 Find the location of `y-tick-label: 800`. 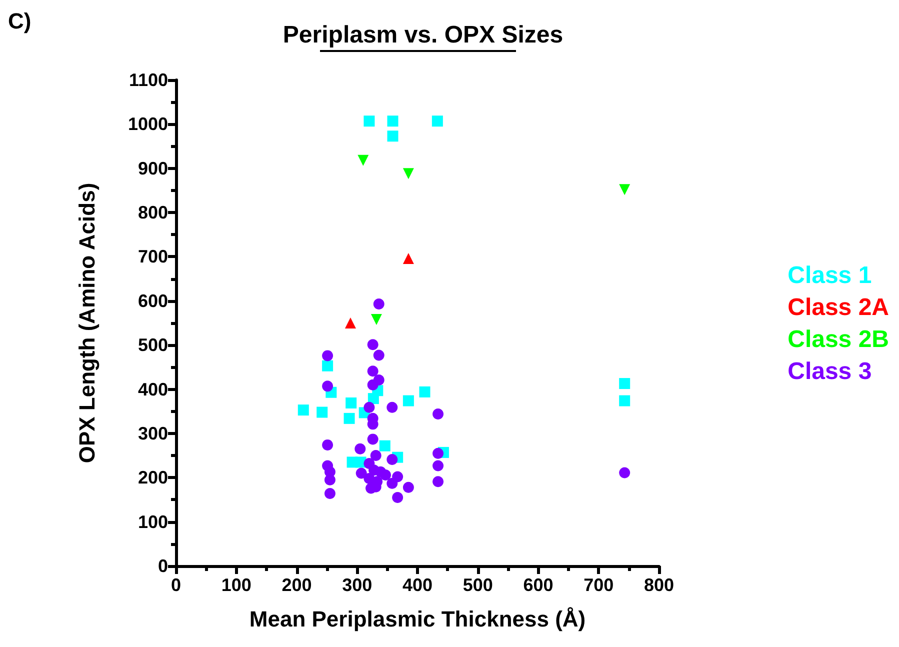

y-tick-label: 800 is located at coordinates (153, 212).